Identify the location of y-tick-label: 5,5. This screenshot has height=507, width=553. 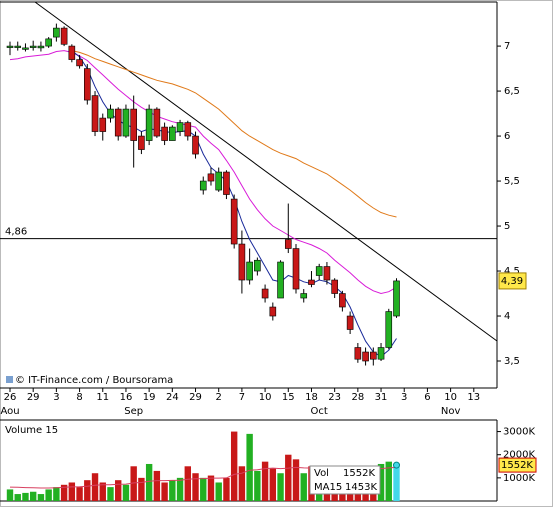
(512, 181).